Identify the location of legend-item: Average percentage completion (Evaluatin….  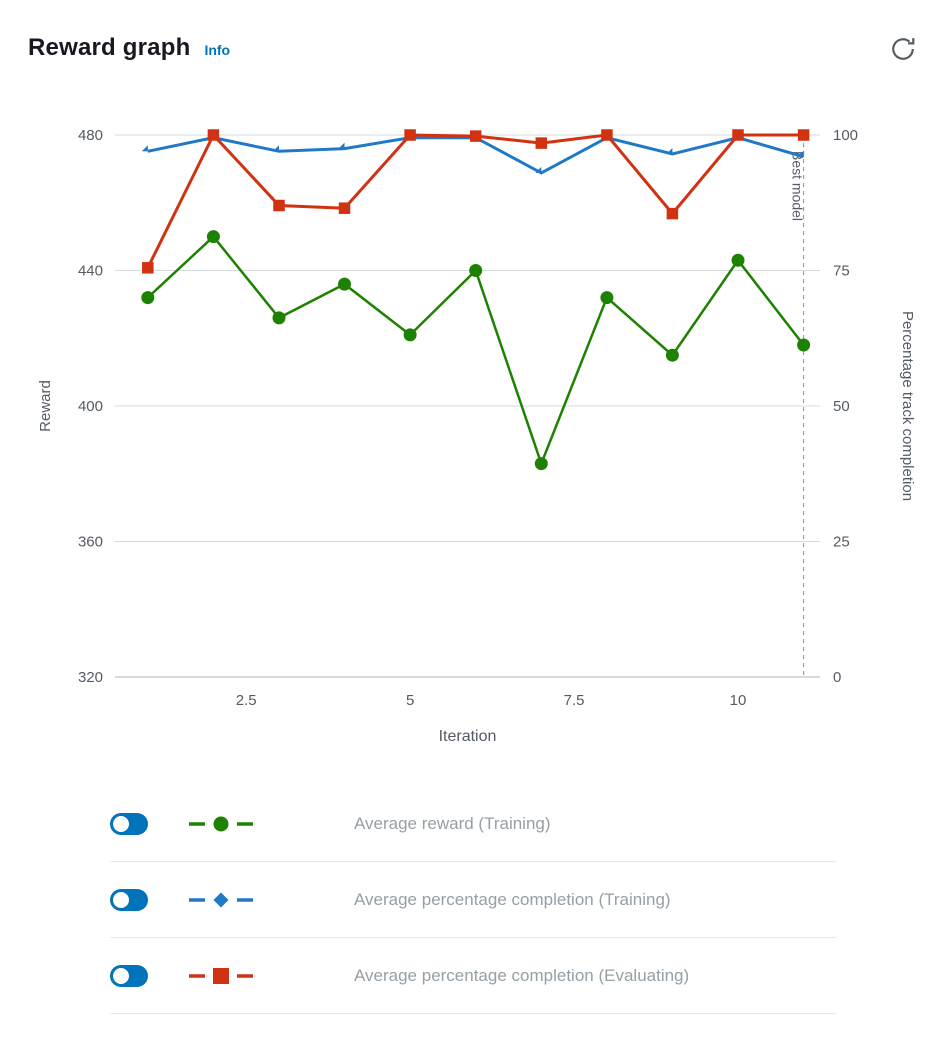
(473, 976).